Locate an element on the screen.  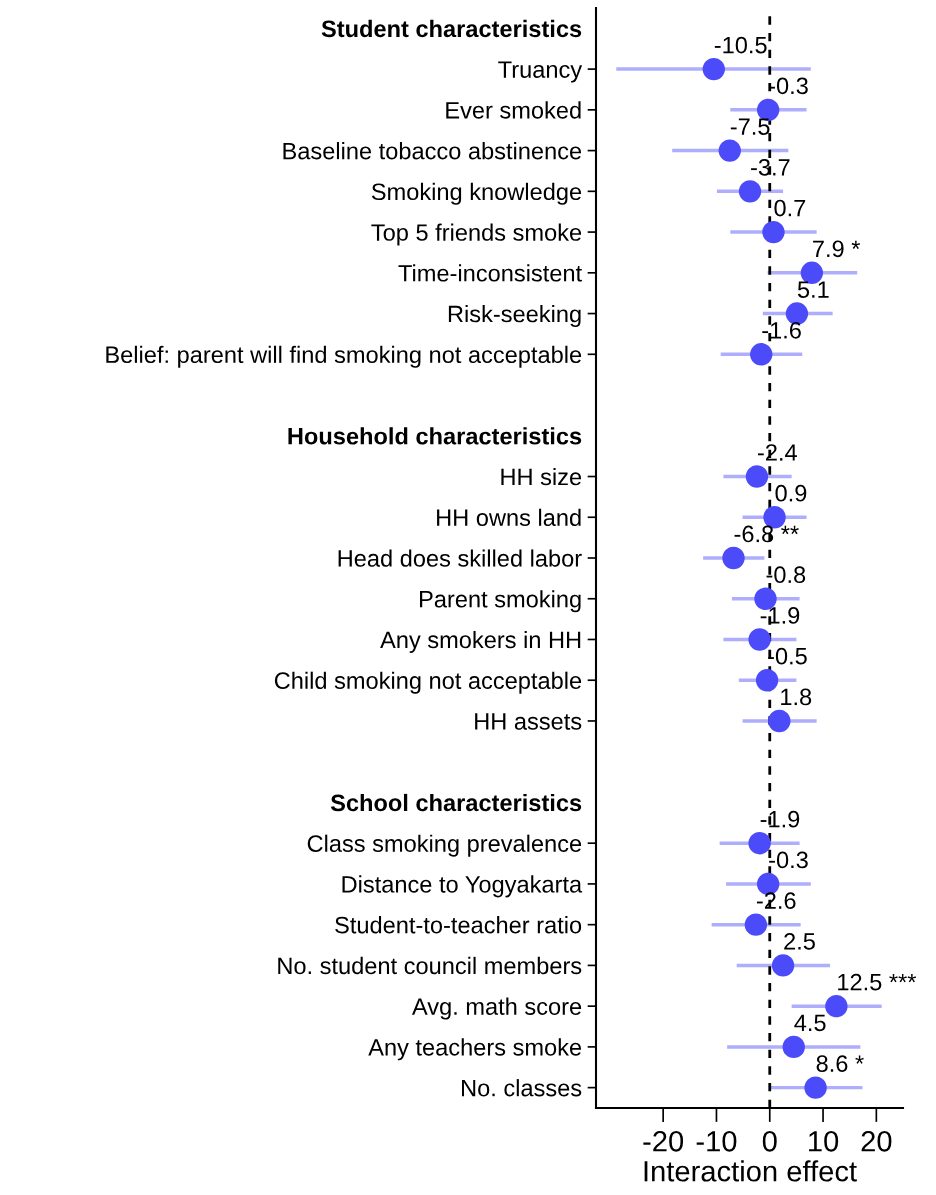
y-tick-label: School characteristics is located at coordinates (456, 802).